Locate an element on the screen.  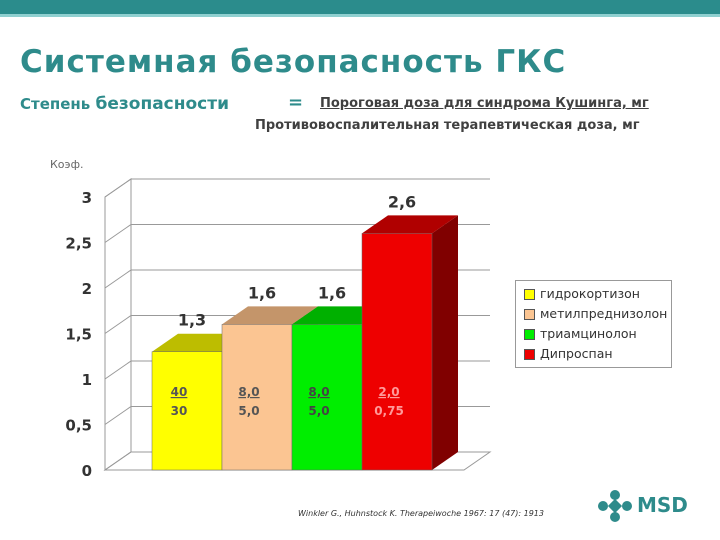
formula-label-part1: Степень is located at coordinates (55, 104).